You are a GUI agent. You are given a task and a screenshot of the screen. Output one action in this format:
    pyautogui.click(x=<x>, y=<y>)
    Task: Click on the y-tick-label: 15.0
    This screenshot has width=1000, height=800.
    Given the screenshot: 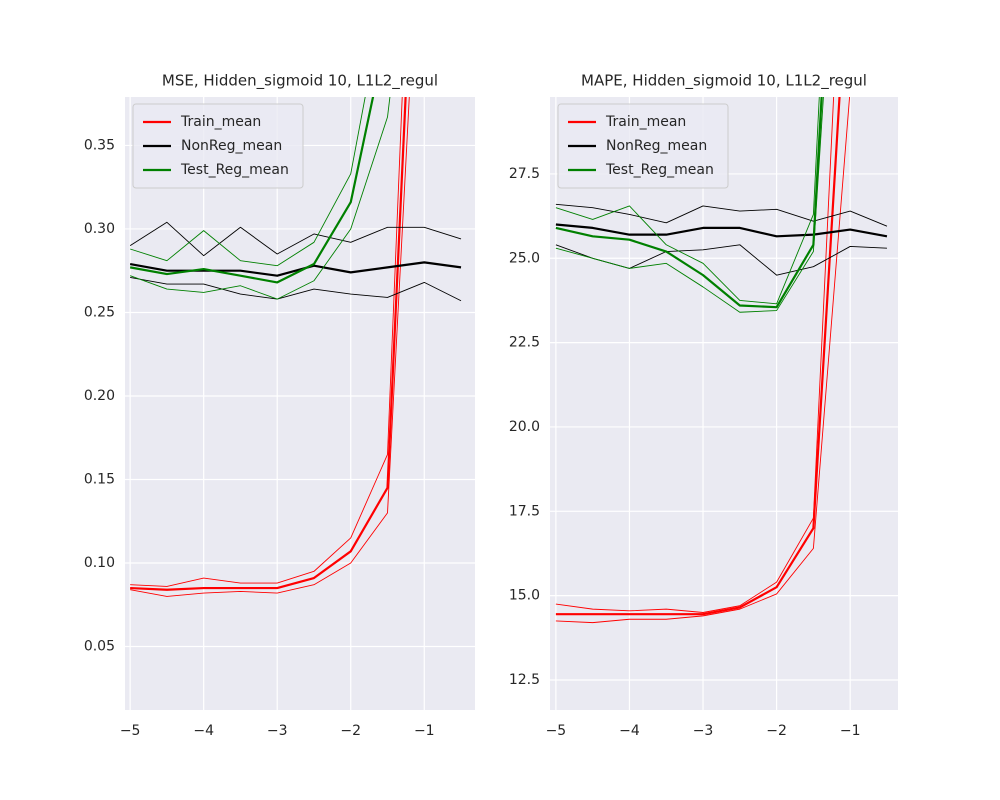 What is the action you would take?
    pyautogui.click(x=524, y=596)
    